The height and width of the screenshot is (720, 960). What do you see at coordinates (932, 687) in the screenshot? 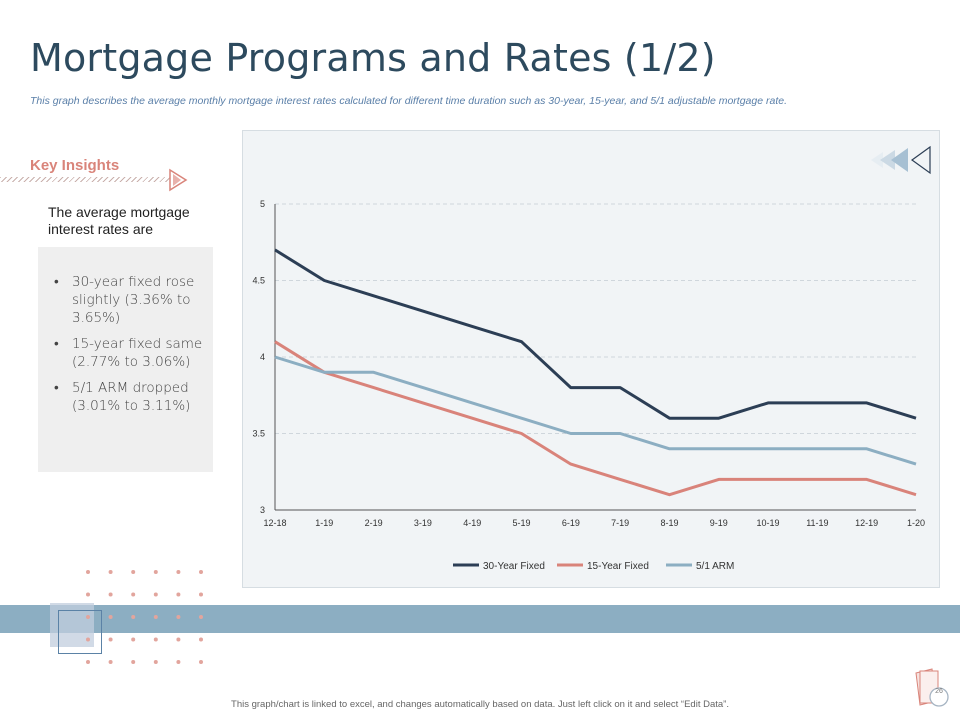
I see `logo-icon` at bounding box center [932, 687].